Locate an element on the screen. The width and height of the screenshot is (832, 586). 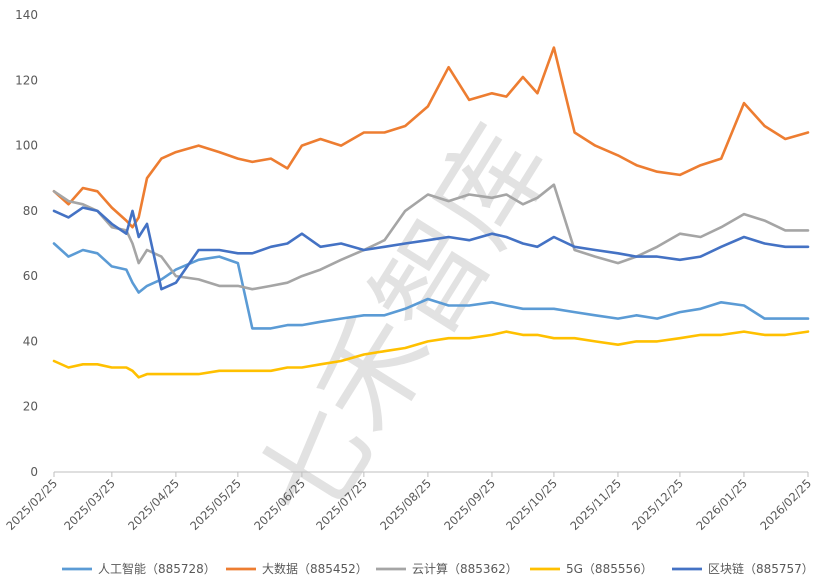
x-tick-label: 2025/10/25 is located at coordinates (531, 504).